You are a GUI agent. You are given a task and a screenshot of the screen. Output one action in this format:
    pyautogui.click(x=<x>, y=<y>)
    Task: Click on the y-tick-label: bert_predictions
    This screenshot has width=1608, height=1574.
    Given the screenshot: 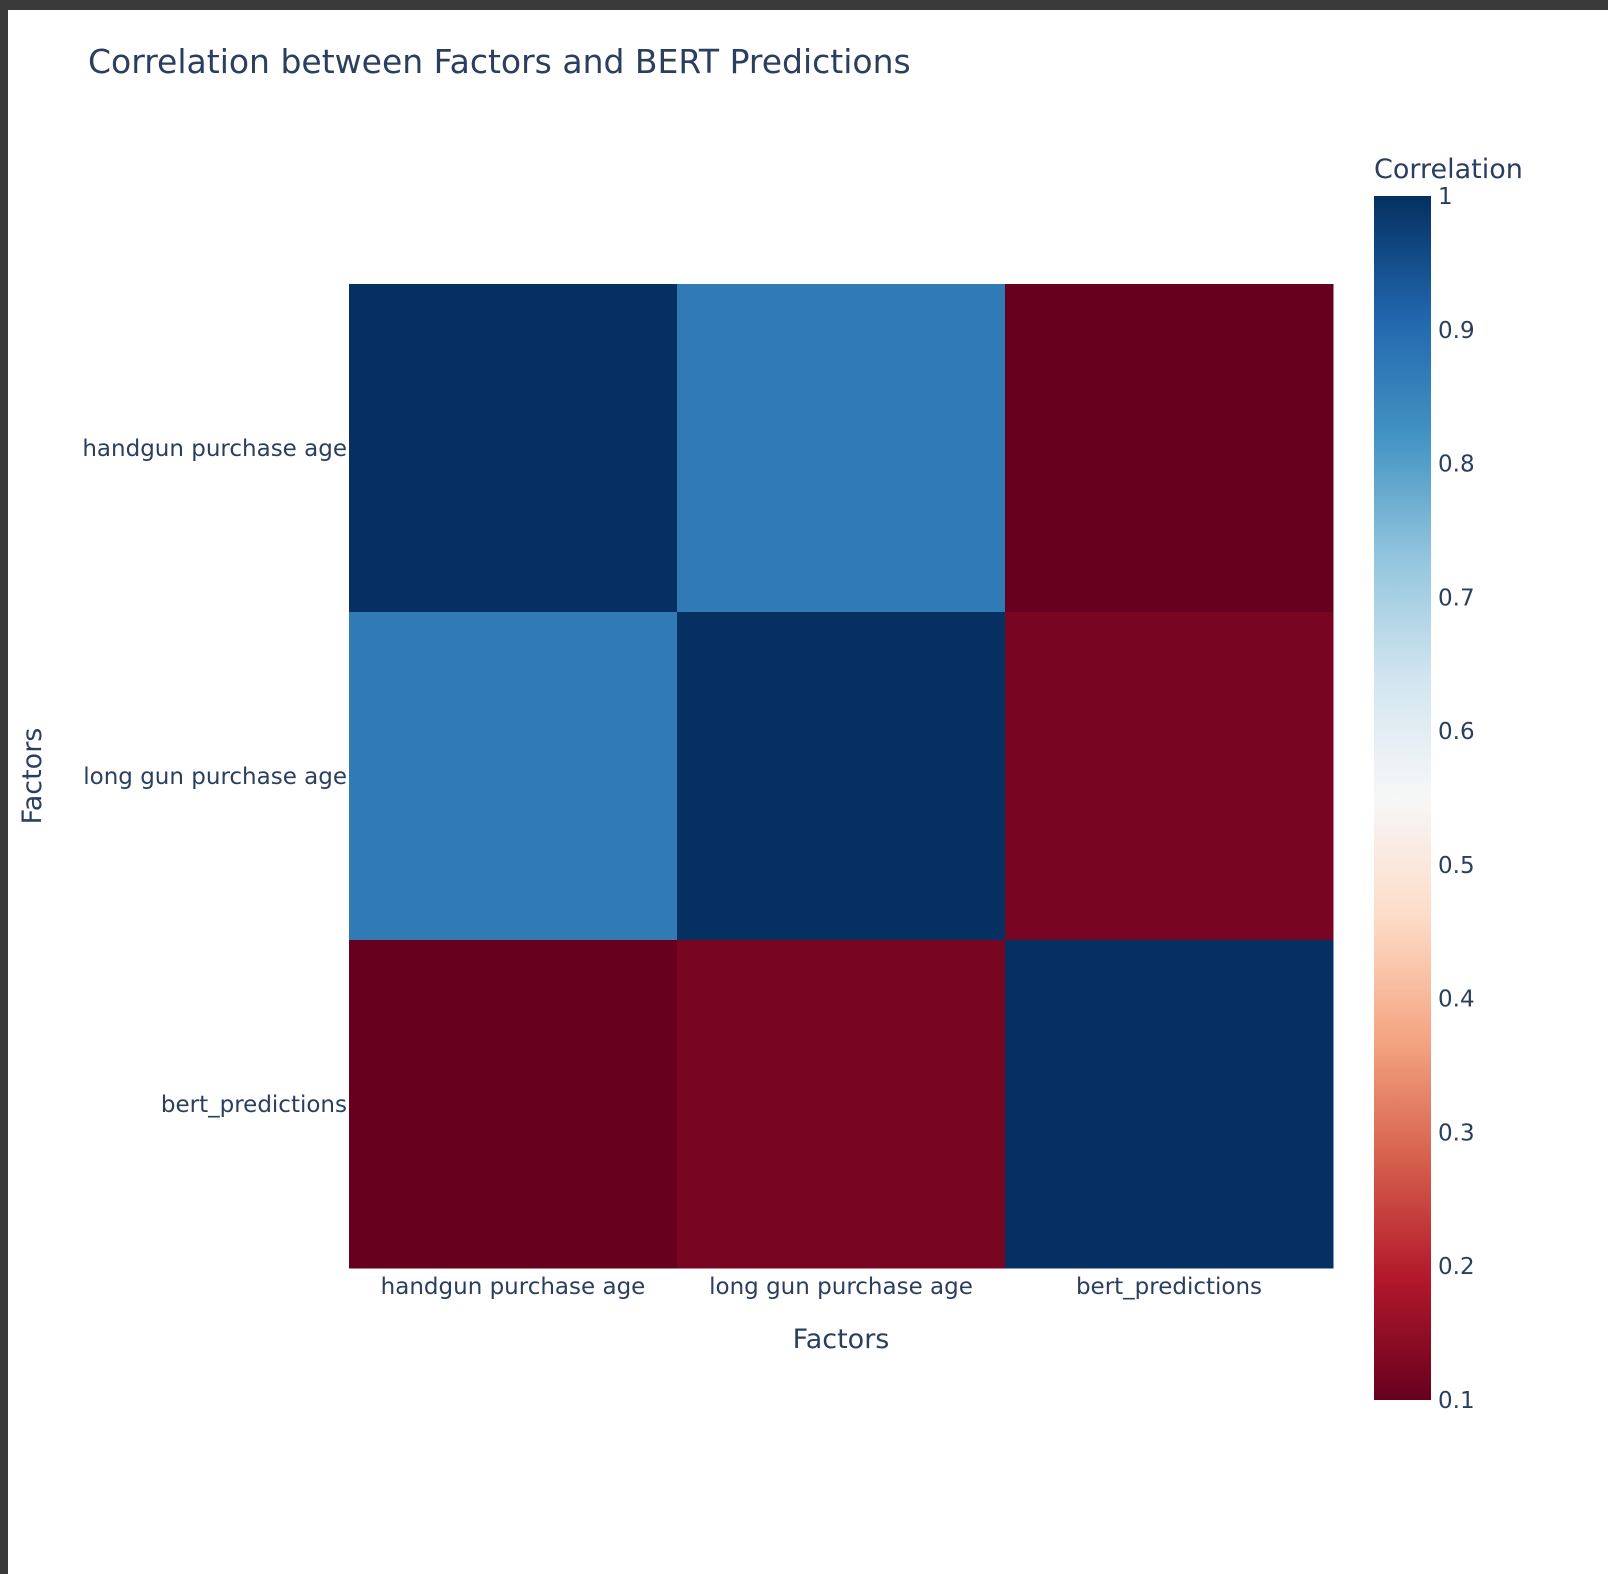 What is the action you would take?
    pyautogui.click(x=254, y=1105)
    